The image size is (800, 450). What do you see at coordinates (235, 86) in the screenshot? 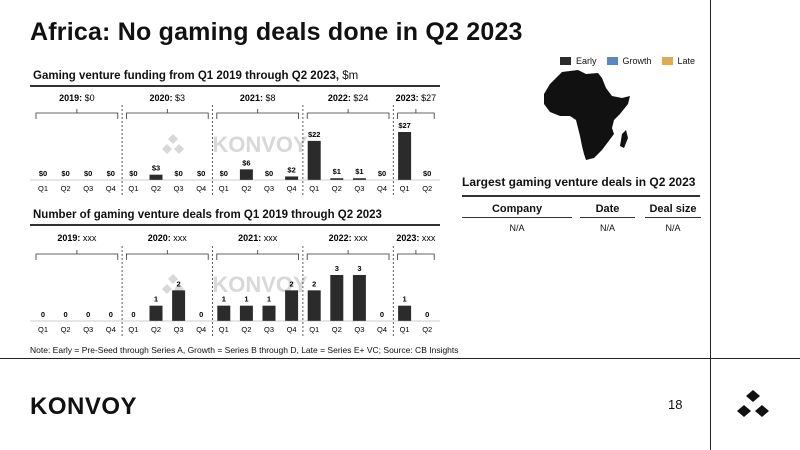
I see `funding-chart-rule` at bounding box center [235, 86].